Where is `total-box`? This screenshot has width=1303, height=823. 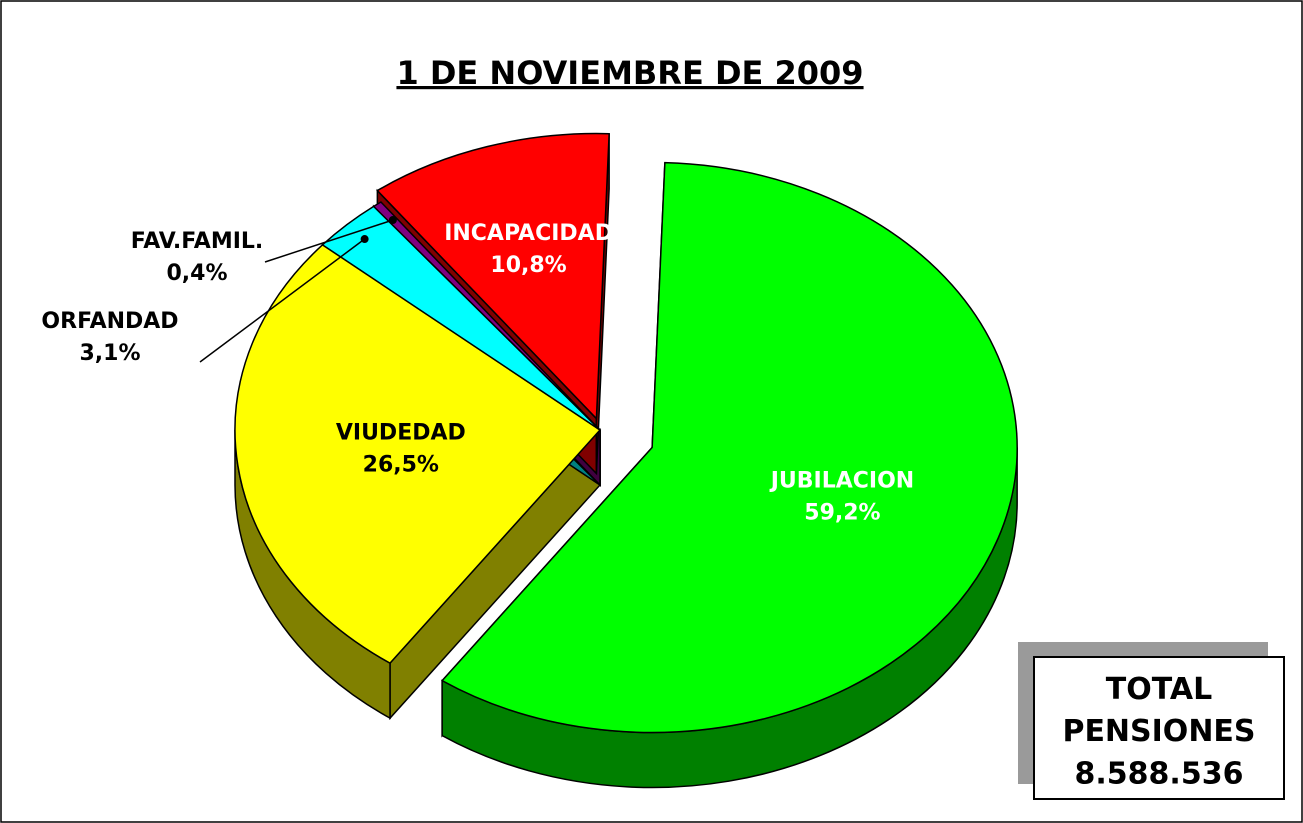 total-box is located at coordinates (1159, 728).